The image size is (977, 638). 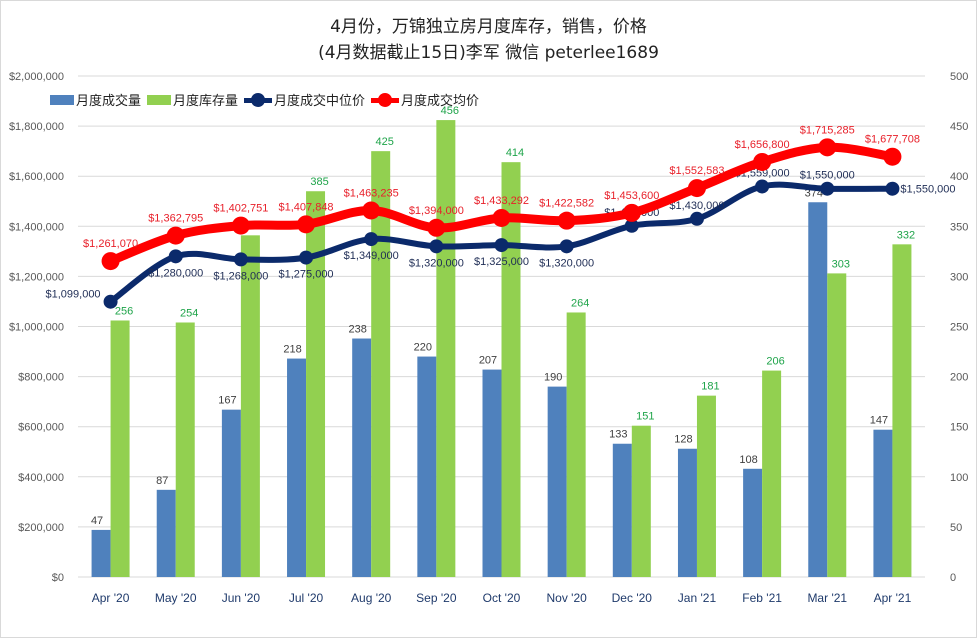 What do you see at coordinates (710, 387) in the screenshot?
I see `bar-label-inventory: 181` at bounding box center [710, 387].